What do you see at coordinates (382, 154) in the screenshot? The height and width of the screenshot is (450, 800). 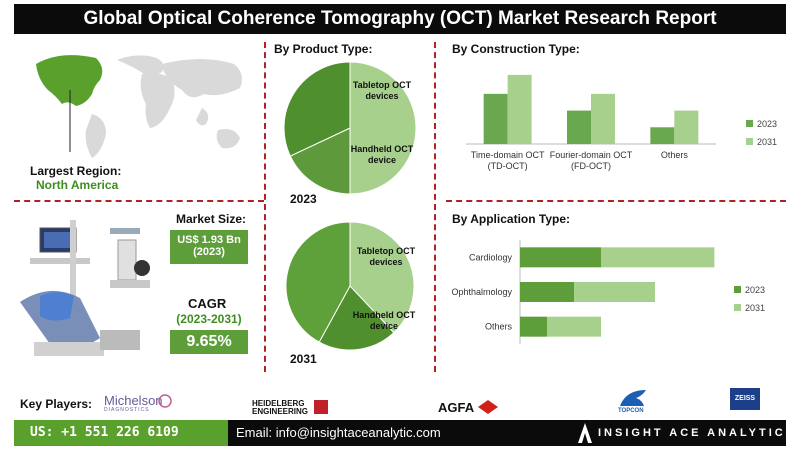 I see `pie-2023-label-2: Handheld OCT device` at bounding box center [382, 154].